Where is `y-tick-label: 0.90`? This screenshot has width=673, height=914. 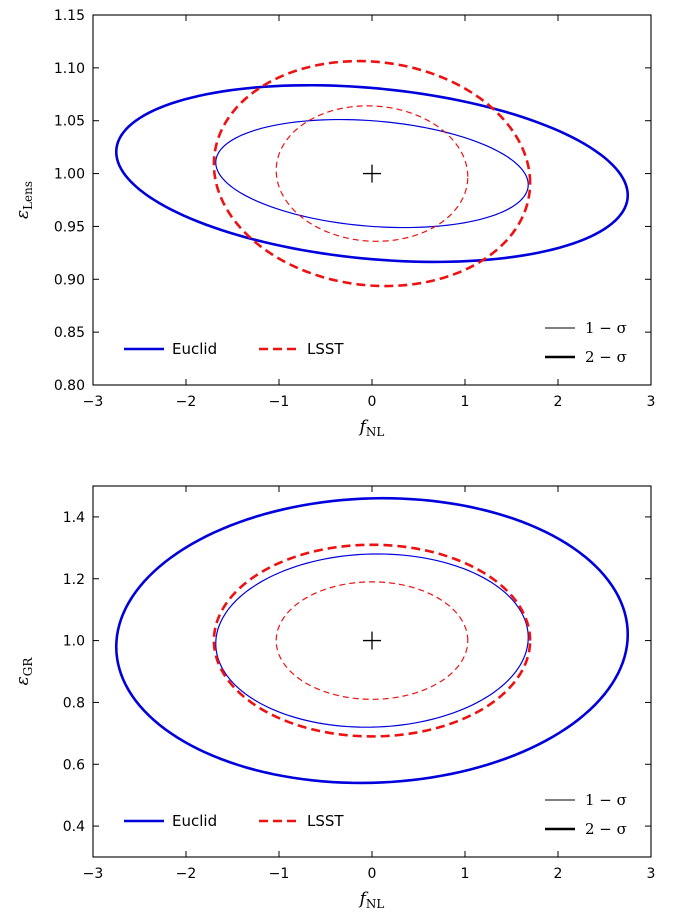 y-tick-label: 0.90 is located at coordinates (69, 280).